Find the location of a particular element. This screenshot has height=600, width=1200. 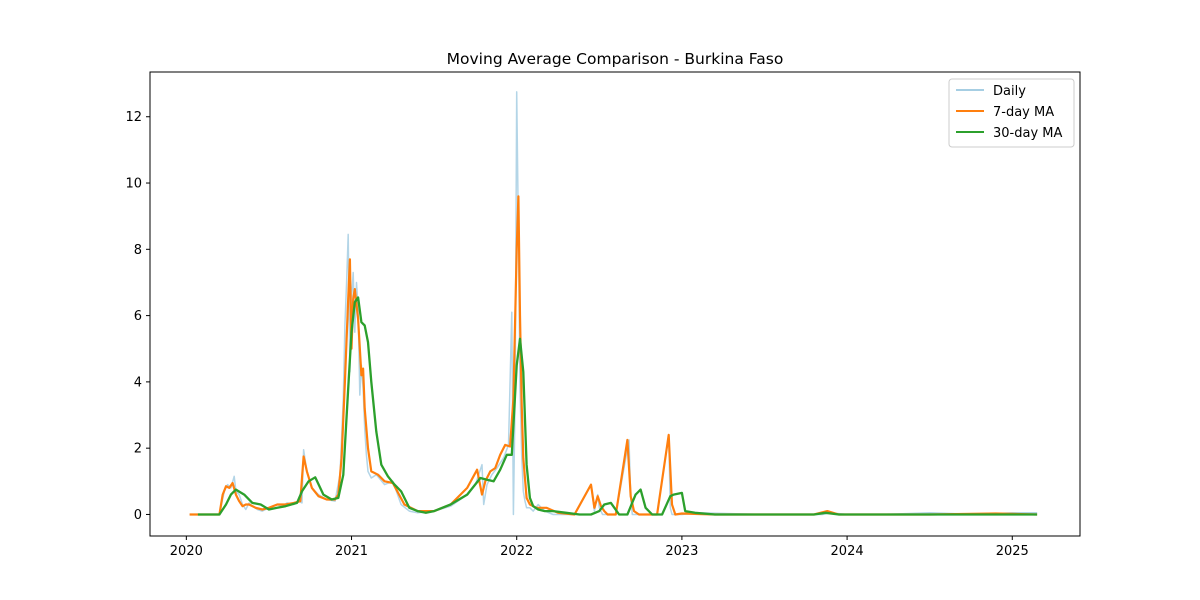

y-axis: 0 2 4 6 8 10 12 is located at coordinates (137, 316).